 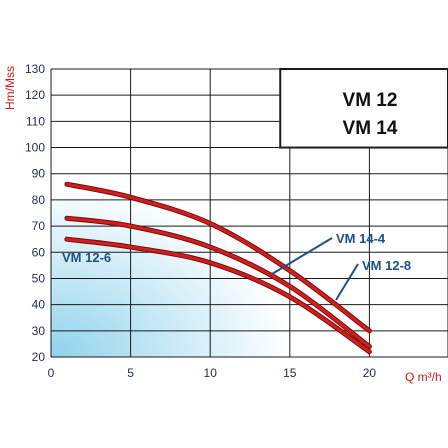 I want to click on y-tick-label: 120, so click(x=35, y=95).